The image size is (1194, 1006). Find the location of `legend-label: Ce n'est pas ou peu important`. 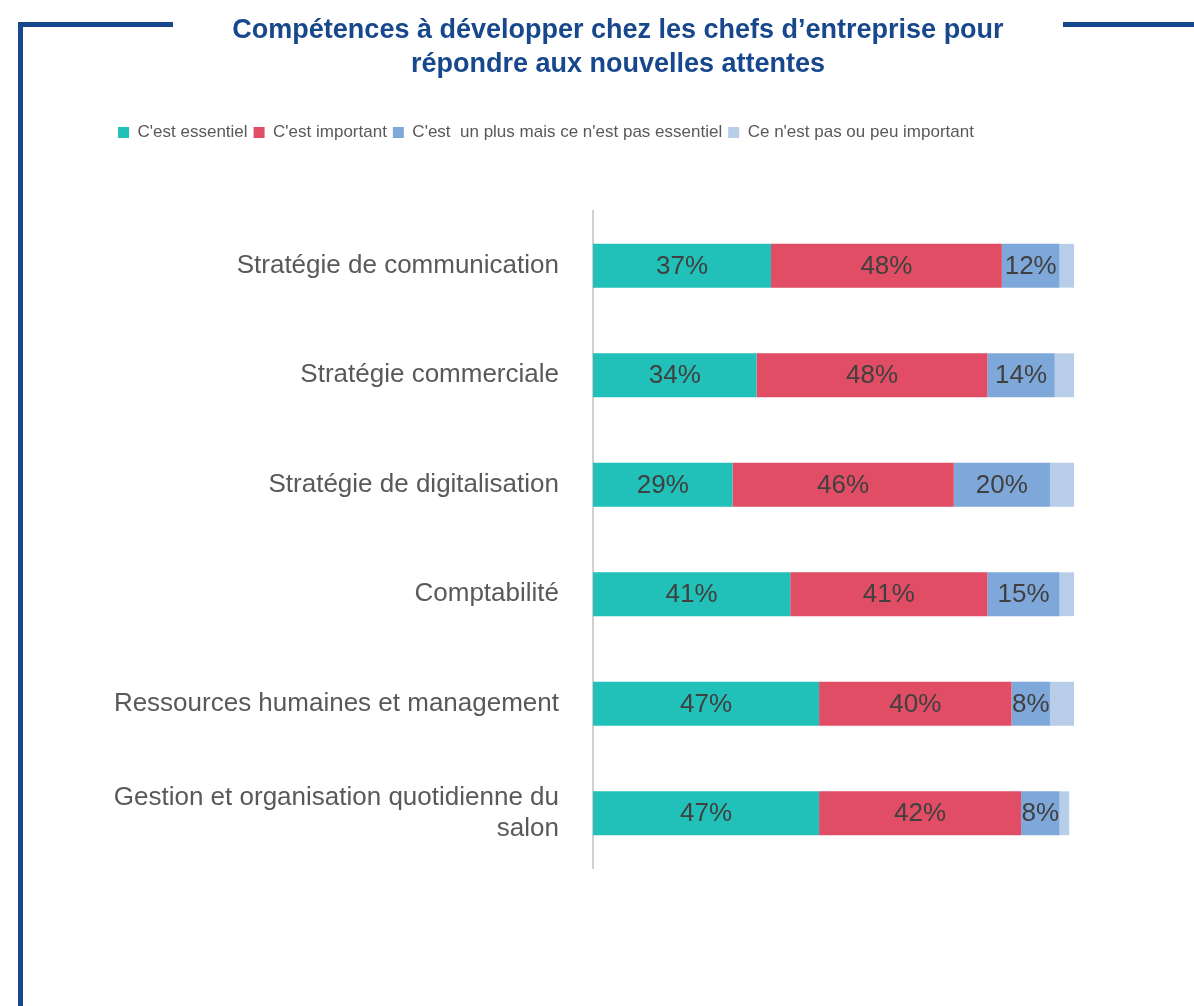

legend-label: Ce n'est pas ou peu important is located at coordinates (861, 132).